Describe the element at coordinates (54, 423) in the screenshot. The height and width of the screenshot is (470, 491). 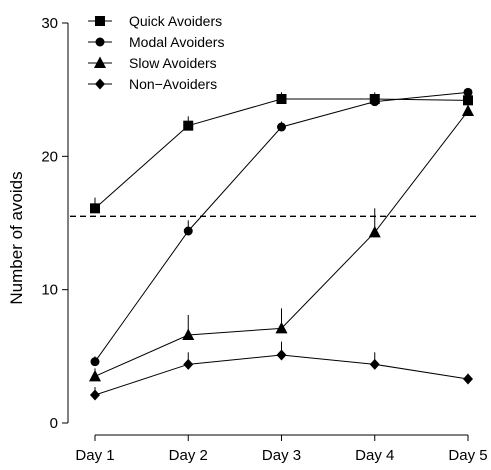
I see `y-tick-label: 0` at that location.